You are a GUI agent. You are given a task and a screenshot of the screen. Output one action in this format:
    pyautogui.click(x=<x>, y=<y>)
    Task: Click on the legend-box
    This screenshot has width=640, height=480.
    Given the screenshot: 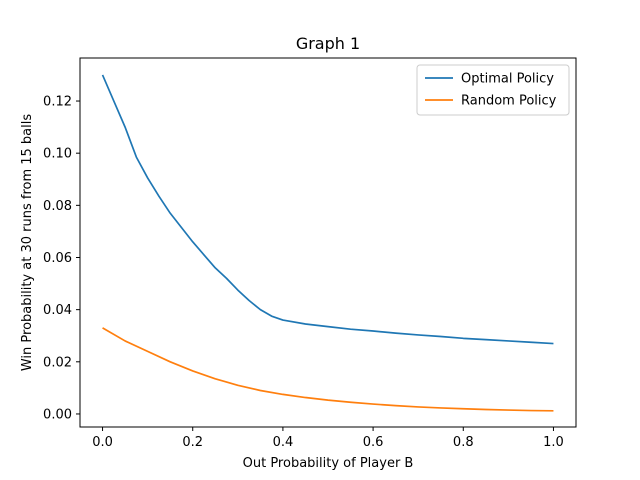 What is the action you would take?
    pyautogui.click(x=493, y=90)
    